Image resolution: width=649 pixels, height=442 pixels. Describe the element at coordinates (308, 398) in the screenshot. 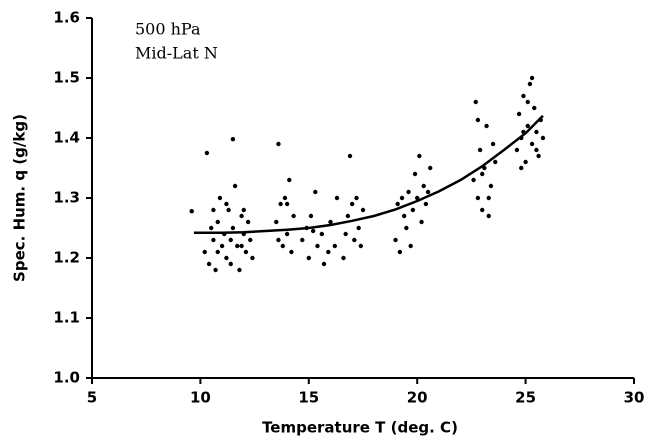

I see `x-tick-label: 15` at that location.